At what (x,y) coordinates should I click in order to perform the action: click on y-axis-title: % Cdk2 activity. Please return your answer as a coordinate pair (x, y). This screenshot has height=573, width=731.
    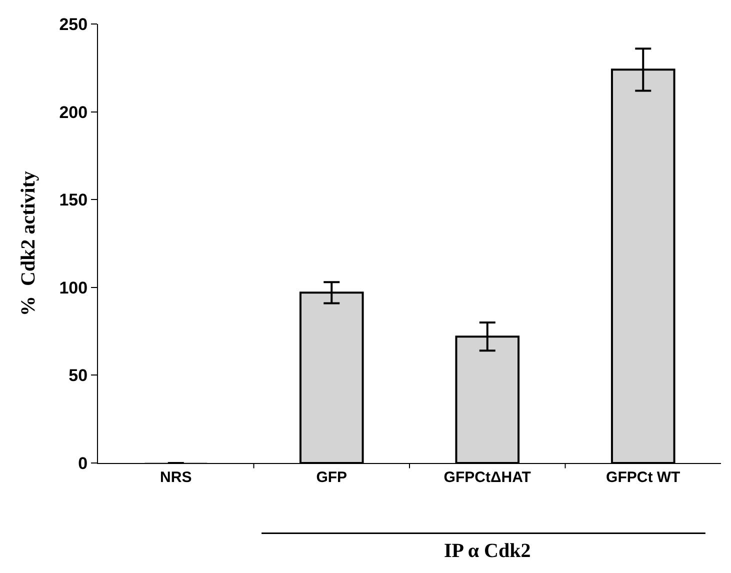
    Looking at the image, I should click on (29, 243).